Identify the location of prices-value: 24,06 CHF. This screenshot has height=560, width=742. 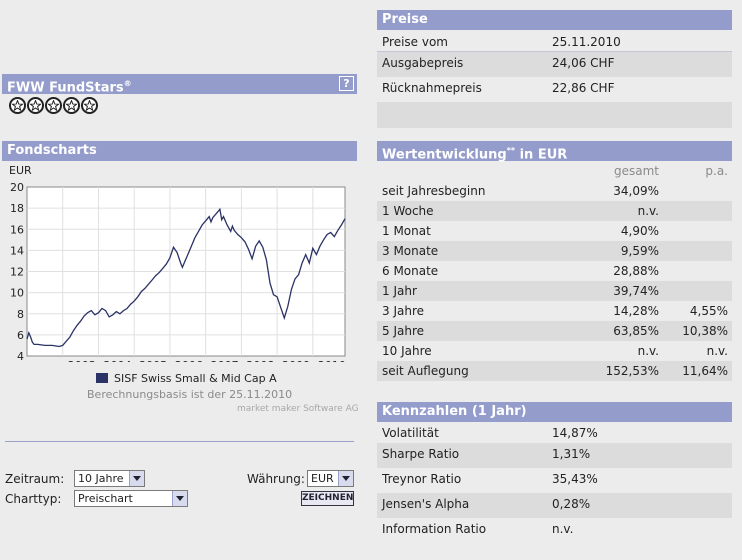
(583, 63).